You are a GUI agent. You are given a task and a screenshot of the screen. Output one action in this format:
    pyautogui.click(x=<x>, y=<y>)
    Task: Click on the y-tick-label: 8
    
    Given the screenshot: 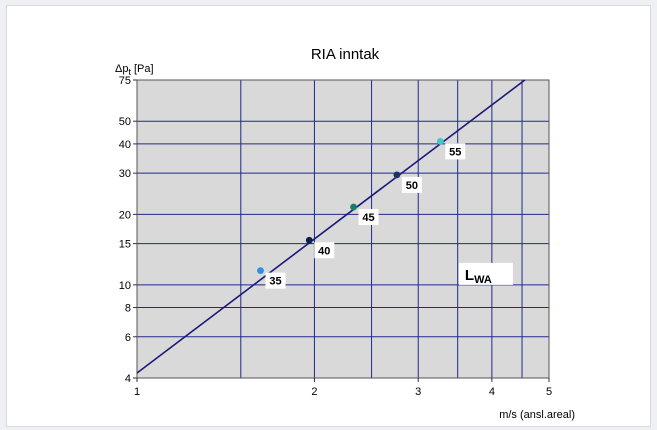 What is the action you would take?
    pyautogui.click(x=128, y=309)
    